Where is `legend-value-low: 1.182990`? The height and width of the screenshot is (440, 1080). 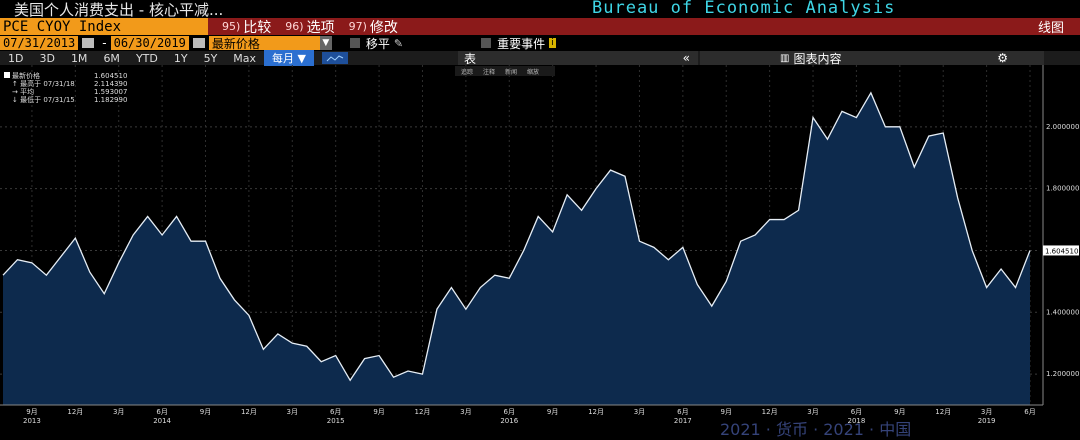 legend-value-low: 1.182990 is located at coordinates (111, 100).